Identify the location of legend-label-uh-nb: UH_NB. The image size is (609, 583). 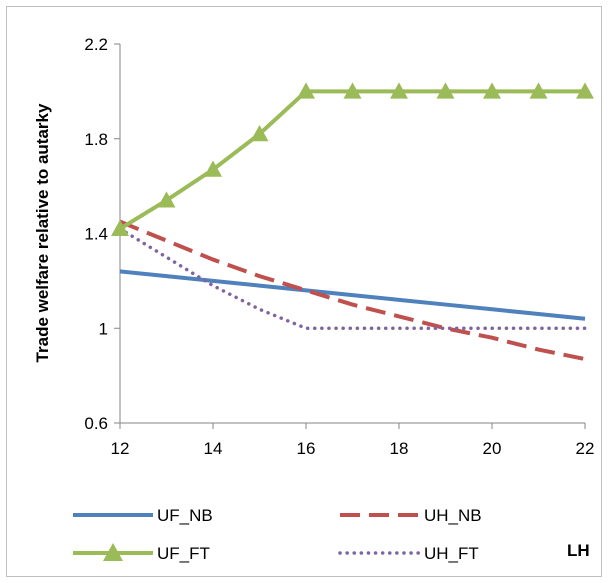
(453, 515).